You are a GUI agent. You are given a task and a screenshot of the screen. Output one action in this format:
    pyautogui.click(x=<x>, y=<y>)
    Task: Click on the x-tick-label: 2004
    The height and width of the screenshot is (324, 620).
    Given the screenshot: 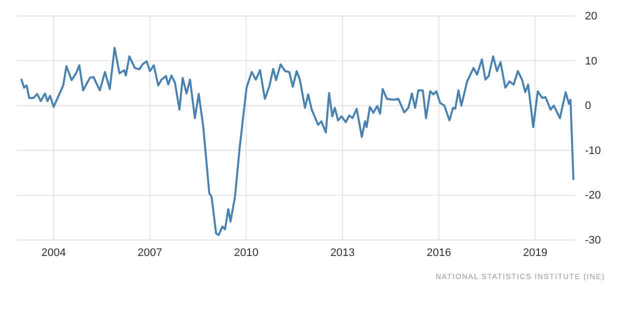 What is the action you would take?
    pyautogui.click(x=53, y=252)
    